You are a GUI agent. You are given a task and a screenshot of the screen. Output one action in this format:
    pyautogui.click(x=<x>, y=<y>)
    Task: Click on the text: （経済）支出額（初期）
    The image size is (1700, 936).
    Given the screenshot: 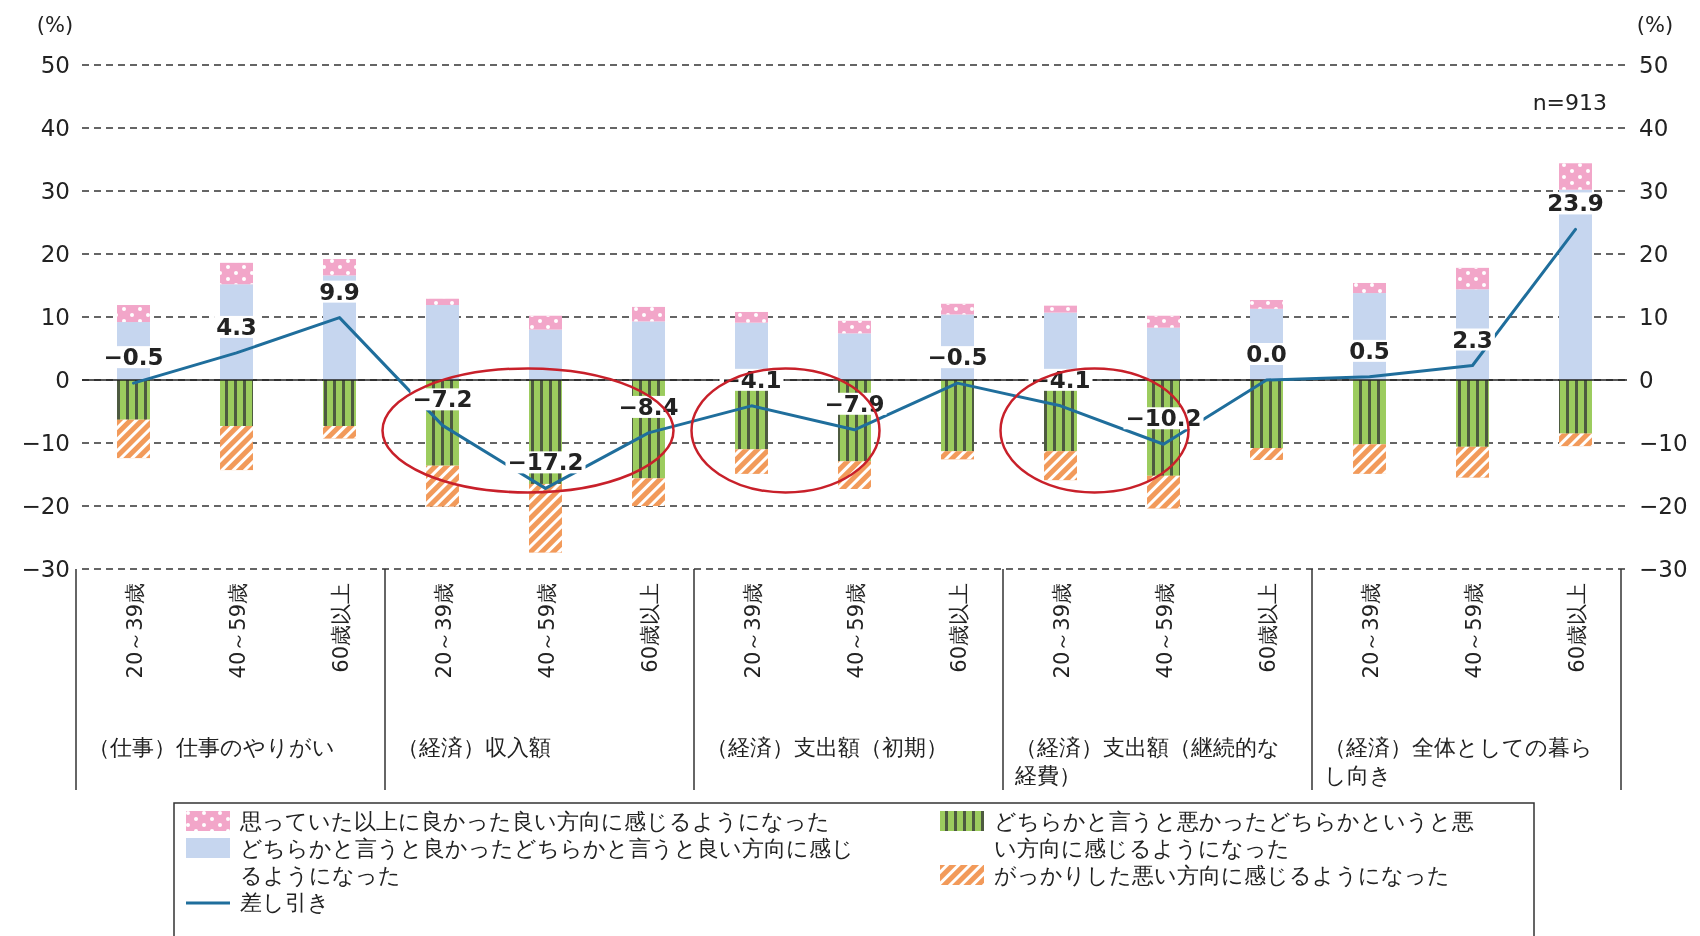 What is the action you would take?
    pyautogui.click(x=827, y=747)
    